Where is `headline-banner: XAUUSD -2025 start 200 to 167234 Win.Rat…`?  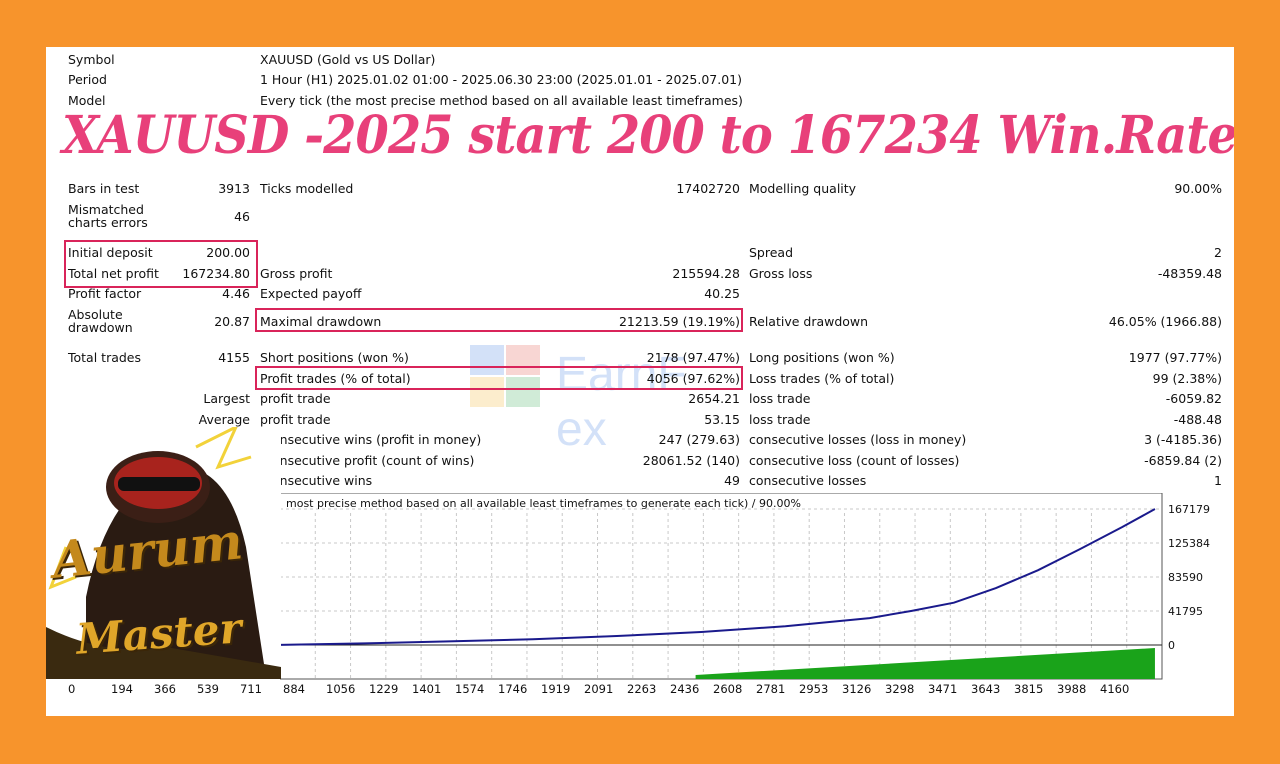
headline-banner: XAUUSD -2025 start 200 to 167234 Win.Rat… is located at coordinates (648, 135).